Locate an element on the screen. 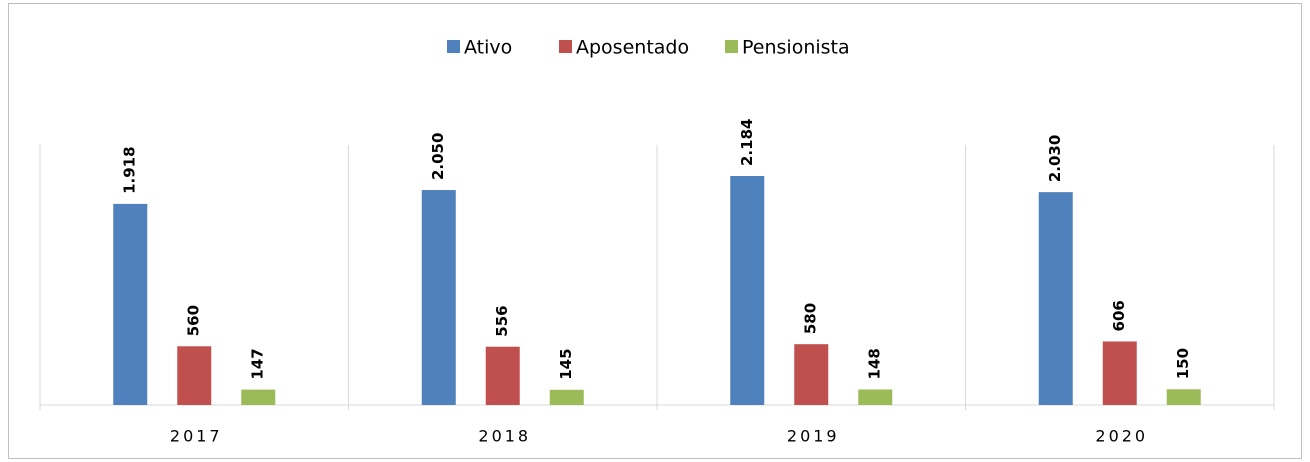 The height and width of the screenshot is (462, 1310). data-label: 1.918 is located at coordinates (130, 169).